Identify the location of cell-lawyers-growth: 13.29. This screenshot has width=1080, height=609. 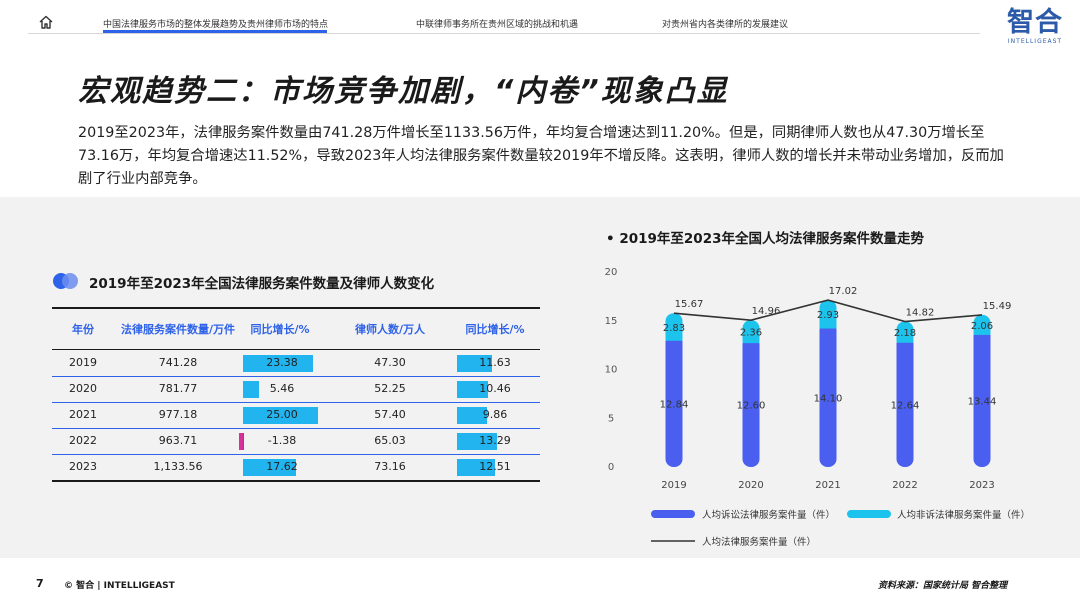
(495, 440).